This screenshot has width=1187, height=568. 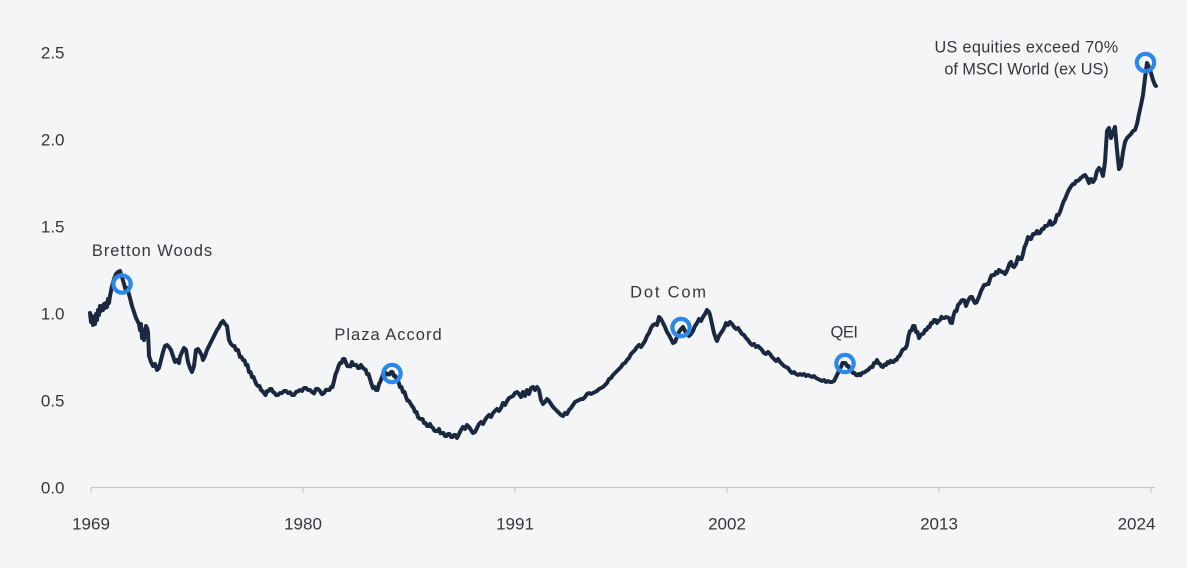 What do you see at coordinates (669, 293) in the screenshot?
I see `svg-text: Dot Com` at bounding box center [669, 293].